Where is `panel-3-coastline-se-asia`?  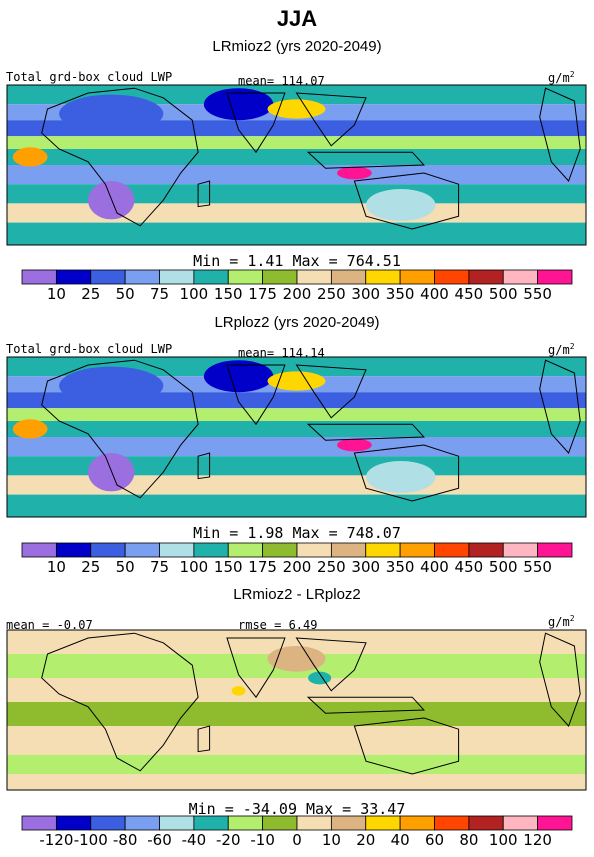 panel-3-coastline-se-asia is located at coordinates (331, 664).